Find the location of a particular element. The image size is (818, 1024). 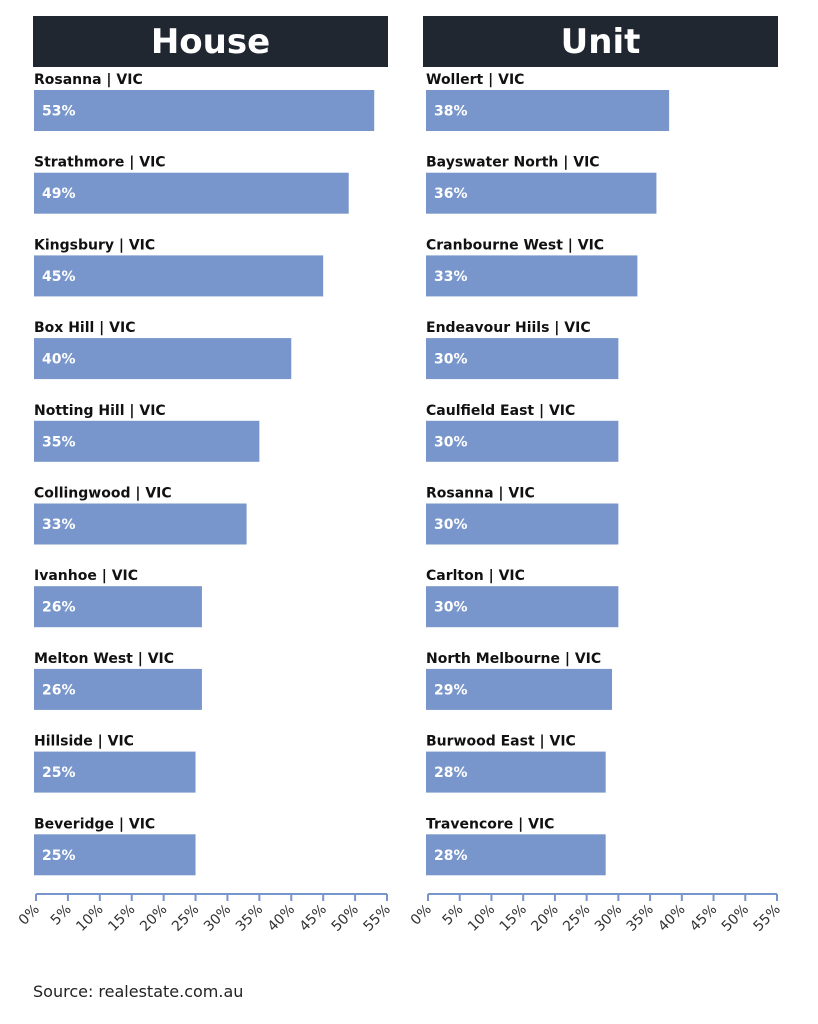

unit-category-label: Caulfield East | VIC is located at coordinates (500, 411).